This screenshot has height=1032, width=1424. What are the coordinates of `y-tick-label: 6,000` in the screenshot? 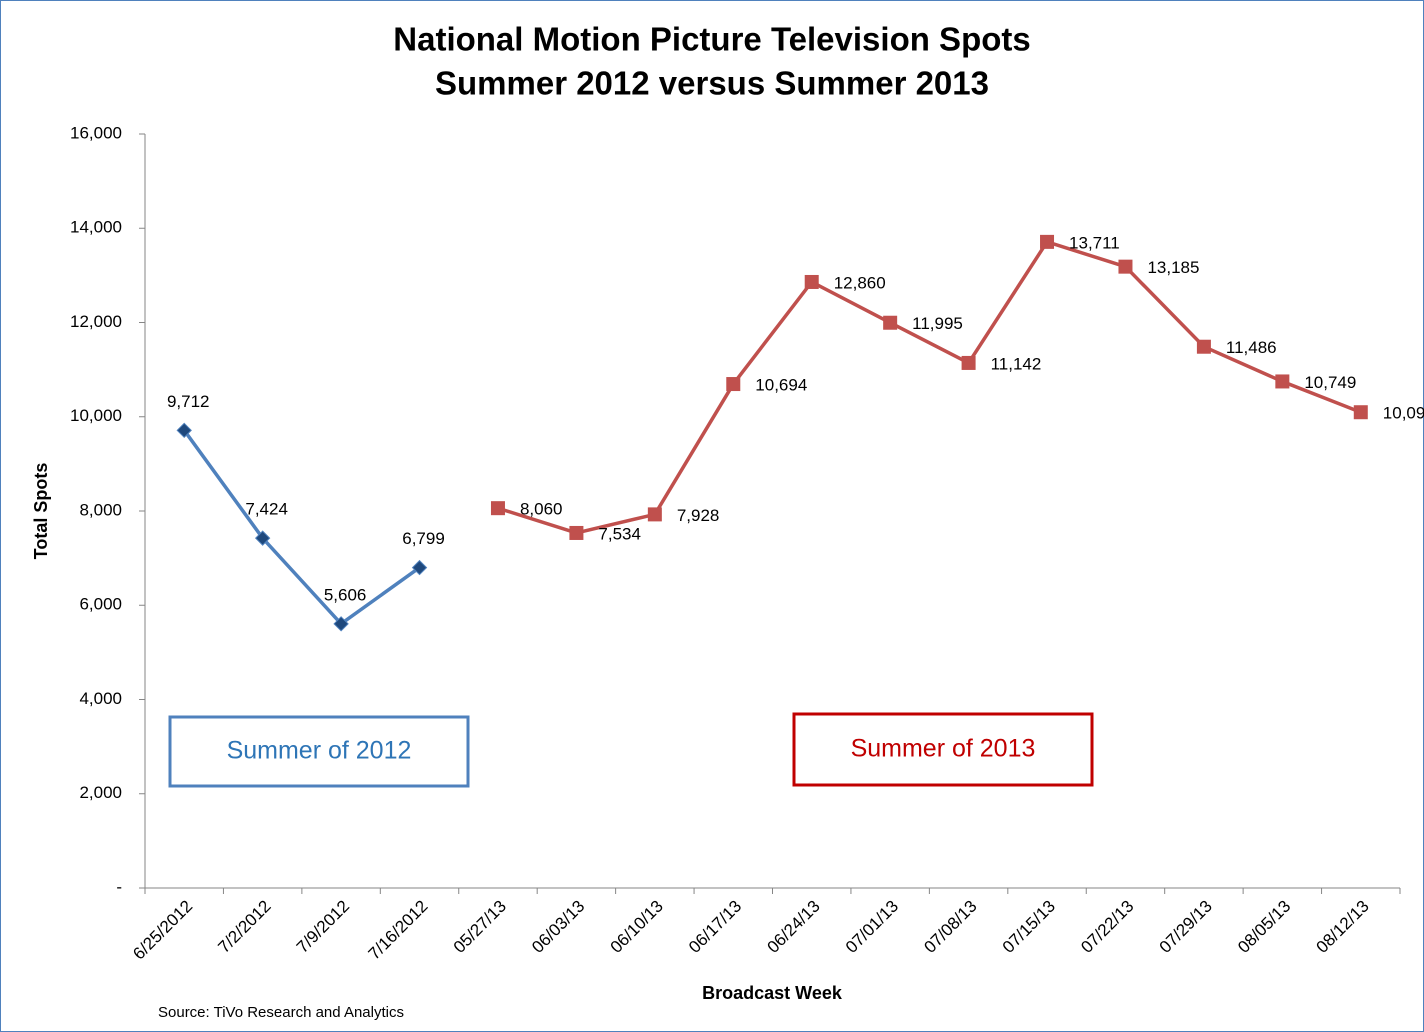 It's located at (100, 604).